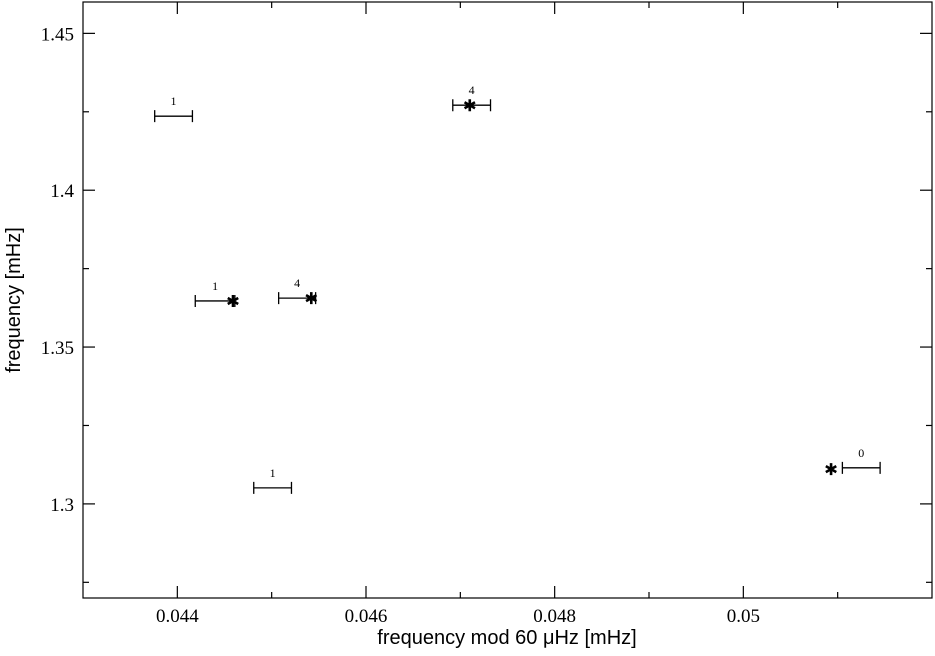  Describe the element at coordinates (506, 638) in the screenshot. I see `x-axis-label: frequency mod 60 μHz [mHz]` at that location.